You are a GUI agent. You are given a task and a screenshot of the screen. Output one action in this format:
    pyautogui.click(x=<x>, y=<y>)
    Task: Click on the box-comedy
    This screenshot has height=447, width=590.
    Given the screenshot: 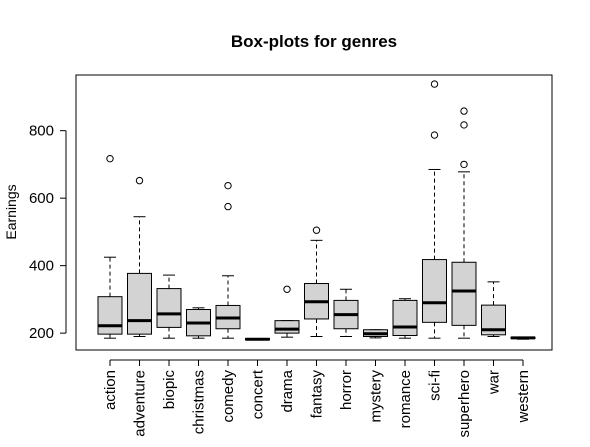 What is the action you would take?
    pyautogui.click(x=228, y=260)
    